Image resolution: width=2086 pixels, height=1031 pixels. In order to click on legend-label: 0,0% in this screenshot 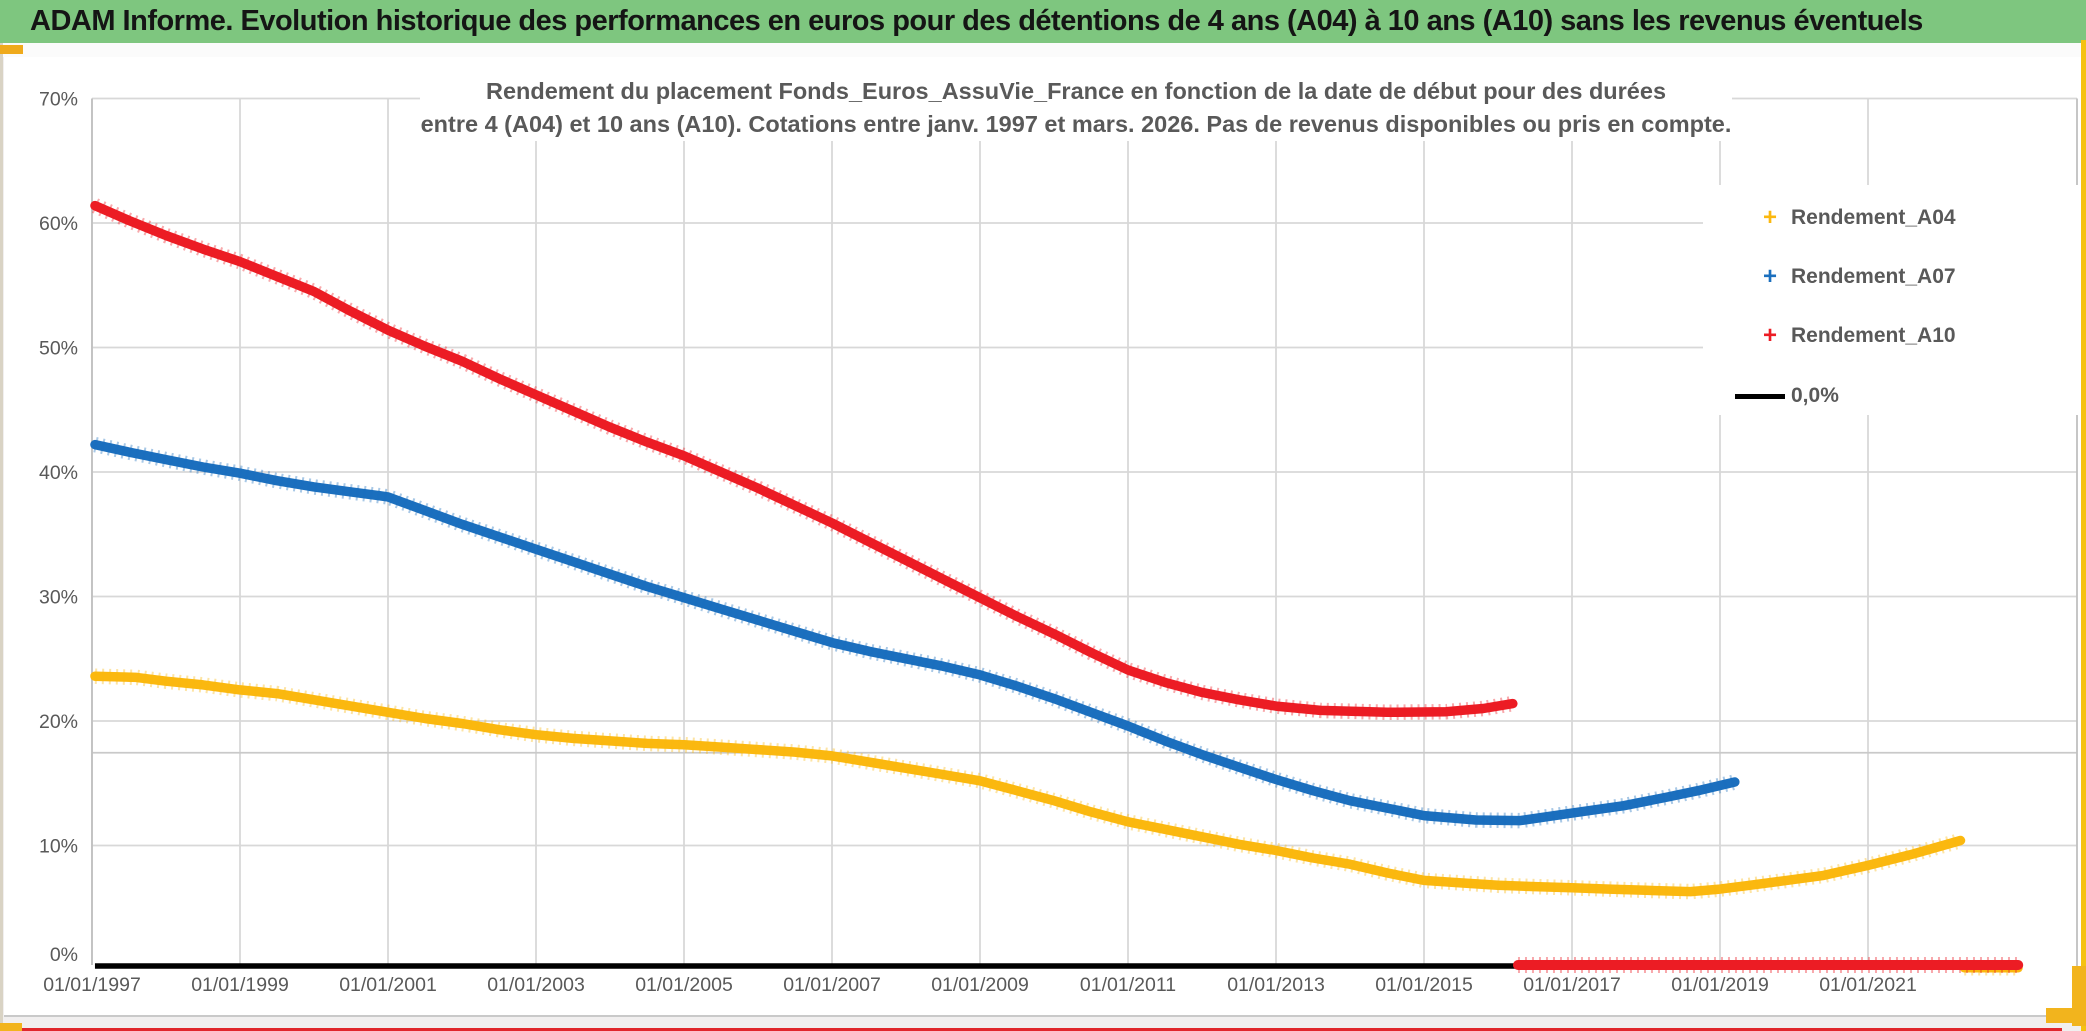, I will do `click(1815, 395)`.